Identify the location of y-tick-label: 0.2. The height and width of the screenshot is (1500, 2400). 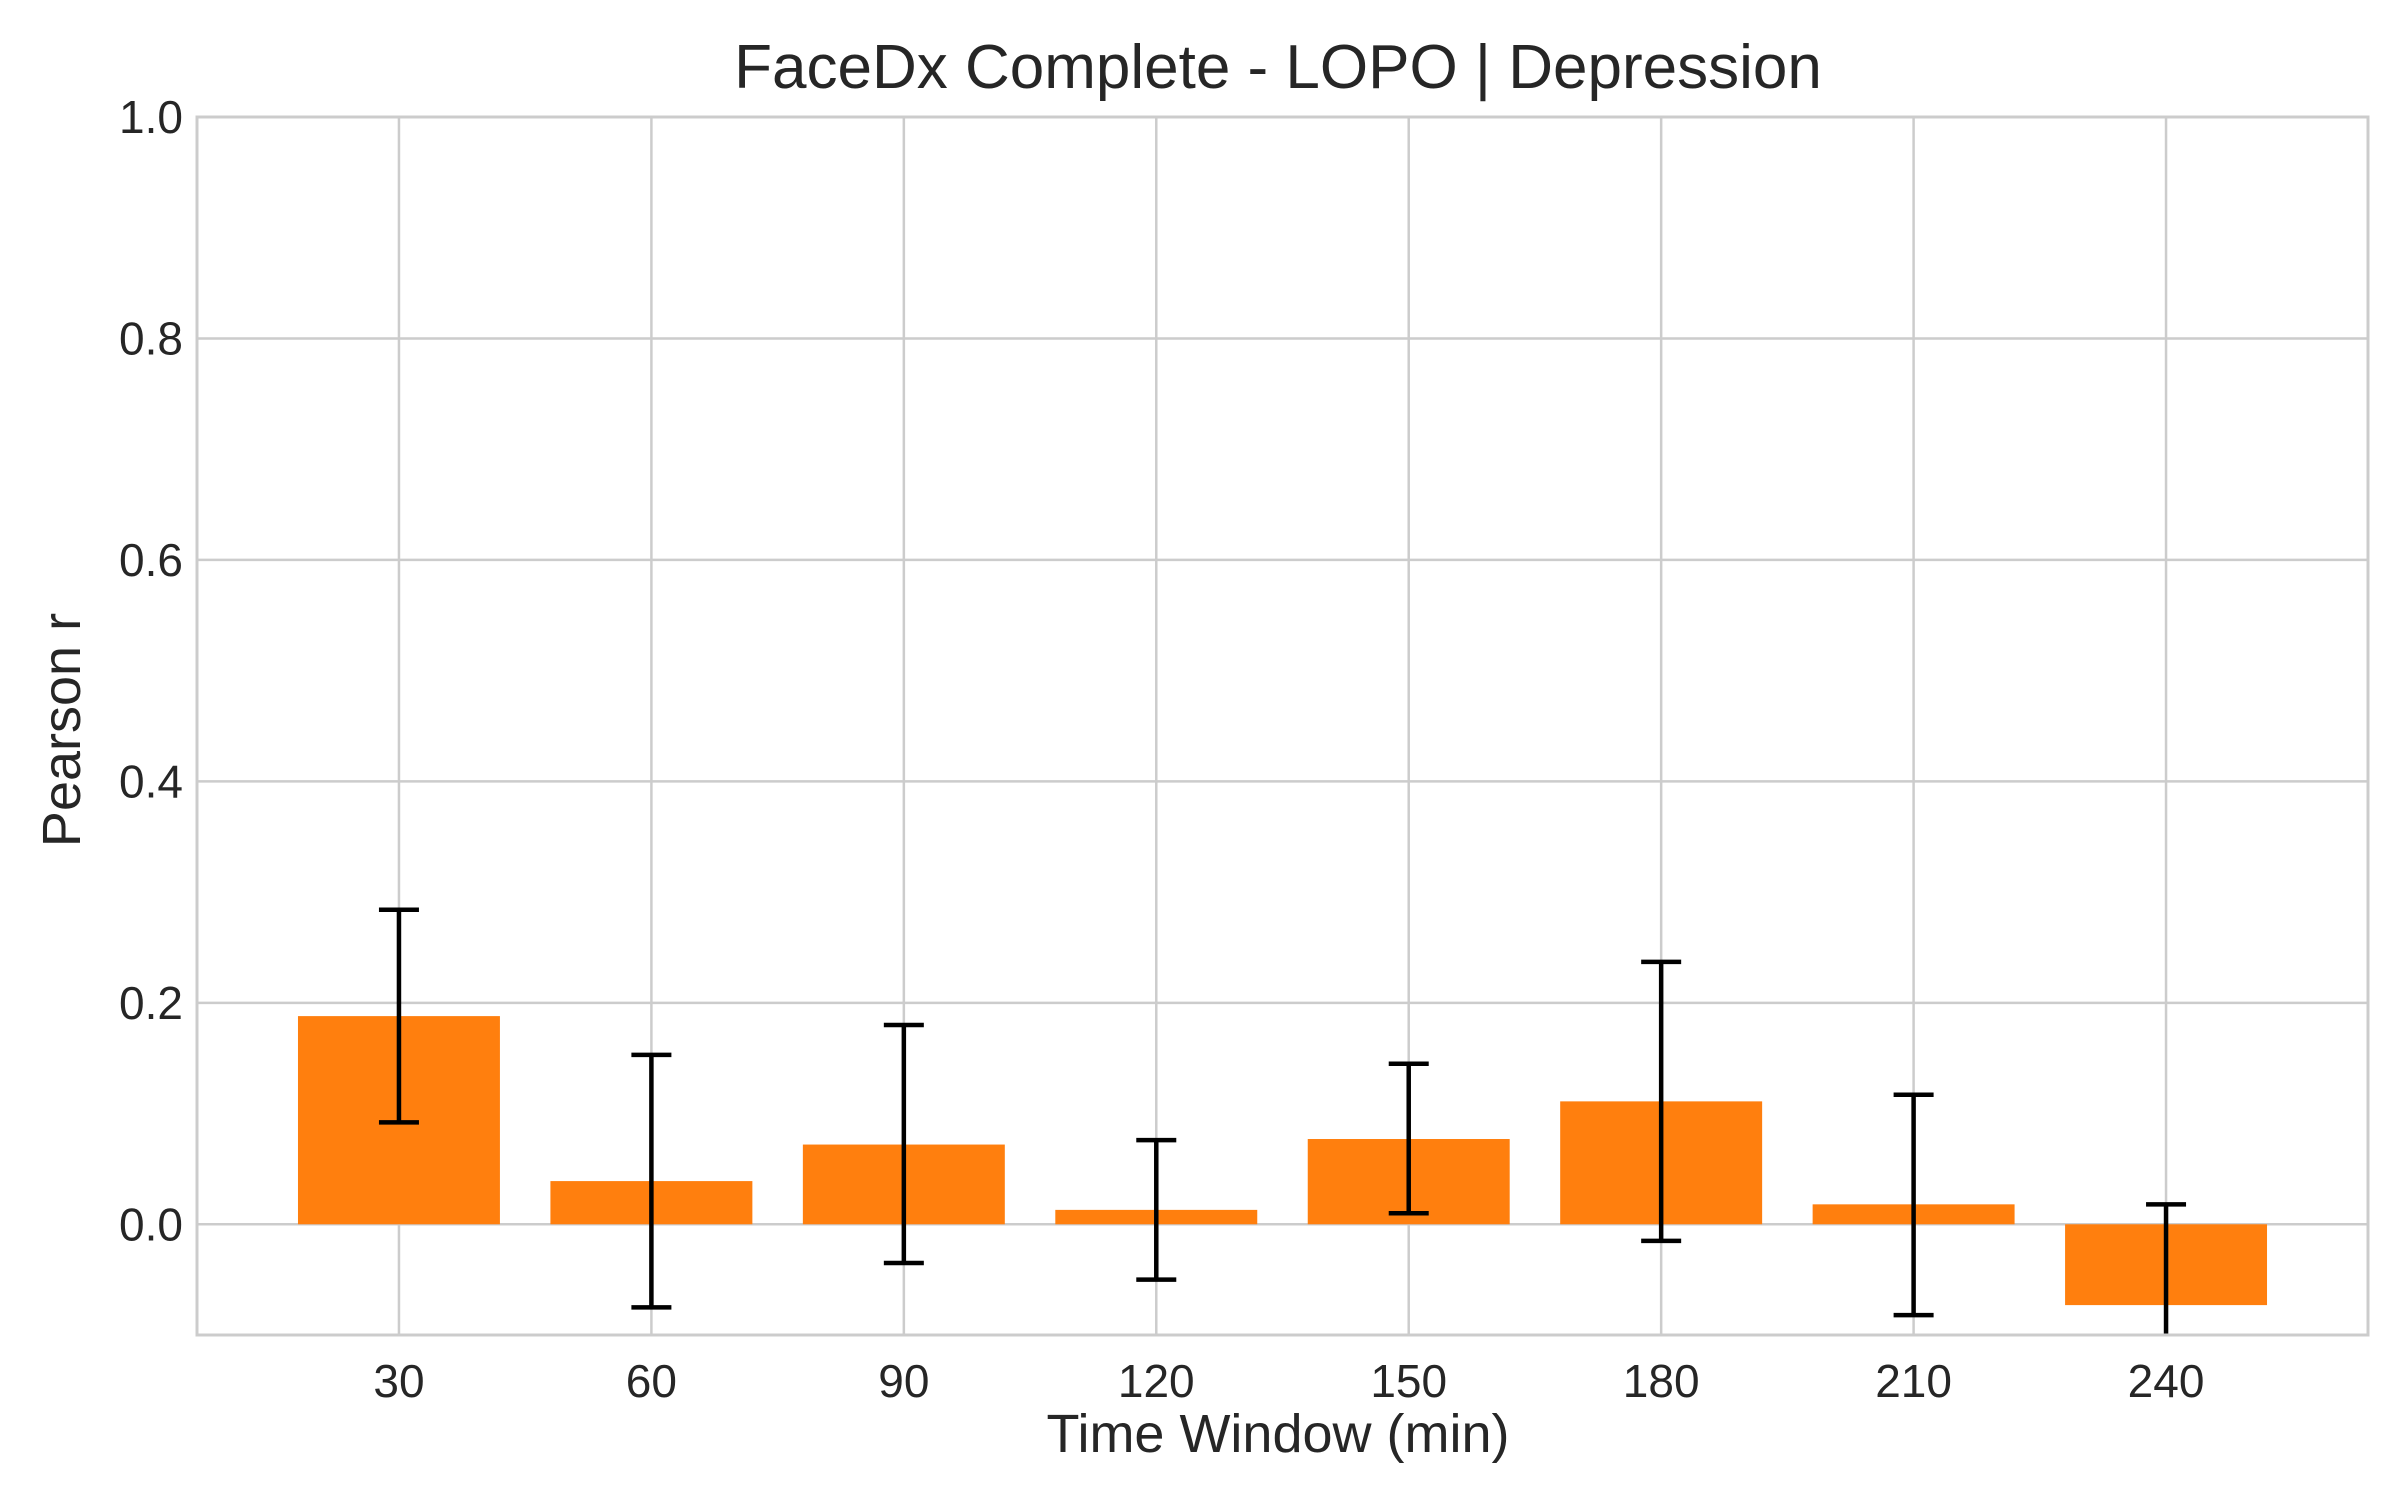
(151, 1003).